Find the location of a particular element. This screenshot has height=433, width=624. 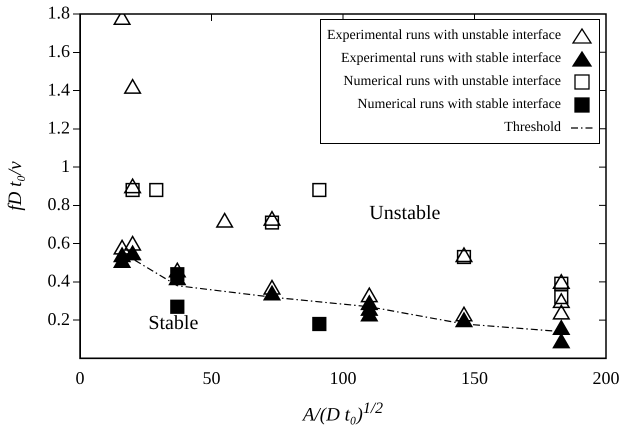

y-tick-label: 0.8 is located at coordinates (59, 204).